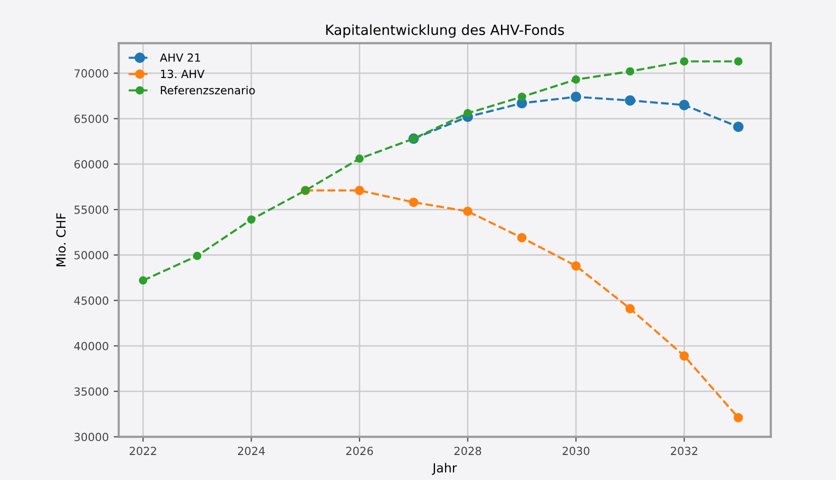  What do you see at coordinates (359, 451) in the screenshot?
I see `x-tick-label: 2026` at bounding box center [359, 451].